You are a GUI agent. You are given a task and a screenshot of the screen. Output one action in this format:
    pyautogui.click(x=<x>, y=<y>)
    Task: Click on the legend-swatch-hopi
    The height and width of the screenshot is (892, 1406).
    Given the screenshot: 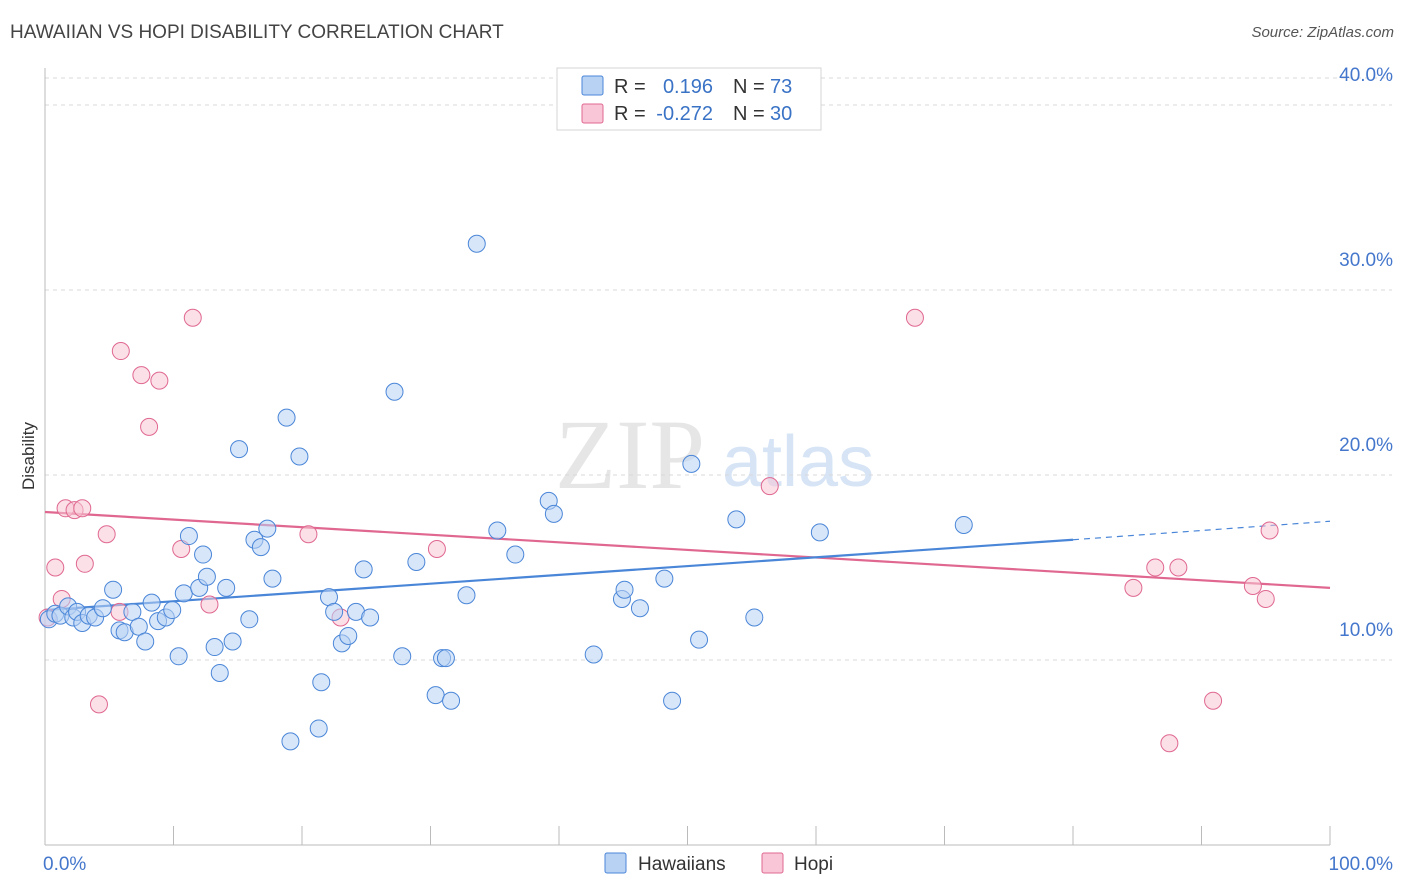 What is the action you would take?
    pyautogui.click(x=592, y=113)
    